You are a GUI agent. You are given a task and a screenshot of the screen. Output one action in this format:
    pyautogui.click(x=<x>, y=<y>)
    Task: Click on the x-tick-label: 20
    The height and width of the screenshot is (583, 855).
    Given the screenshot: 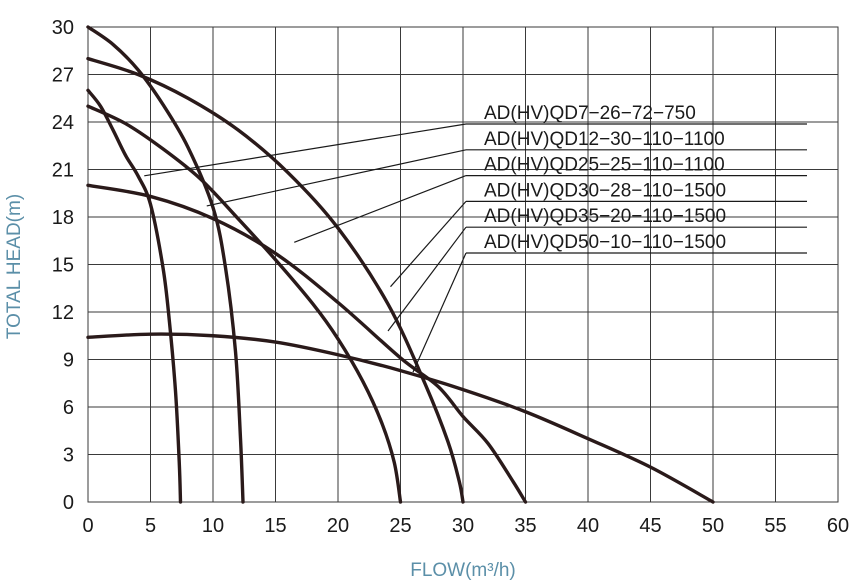 What is the action you would take?
    pyautogui.click(x=338, y=526)
    